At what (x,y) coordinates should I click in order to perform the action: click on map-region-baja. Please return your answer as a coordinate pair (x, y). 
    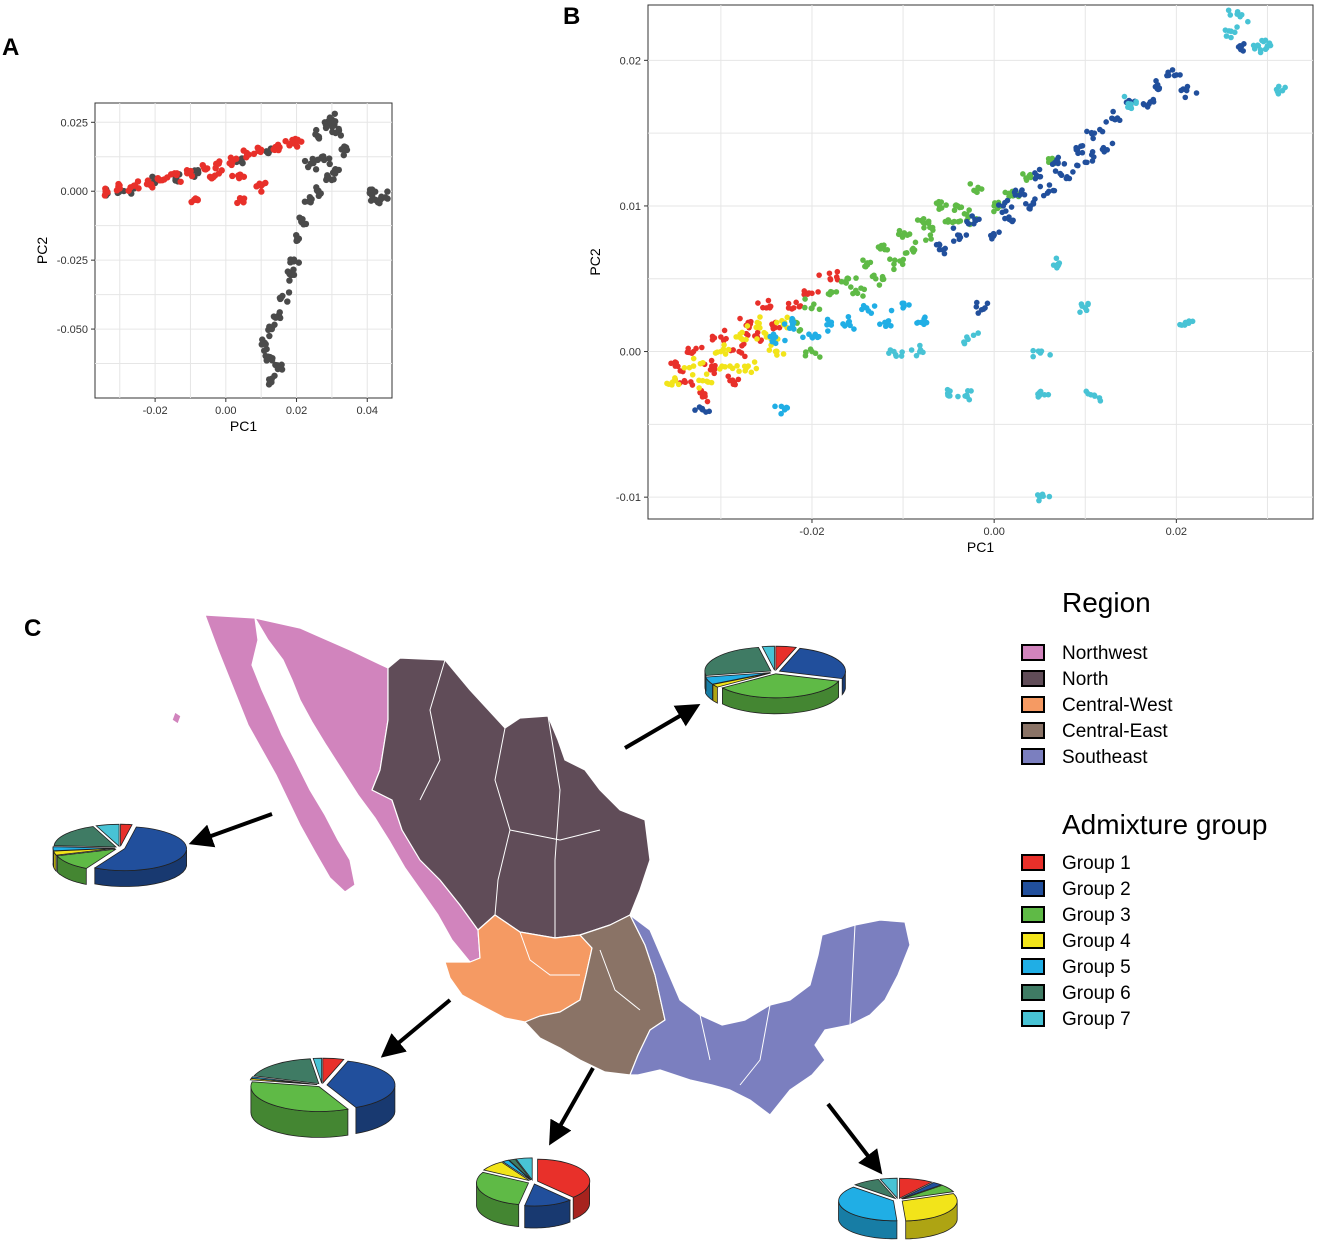
    Looking at the image, I should click on (280, 753).